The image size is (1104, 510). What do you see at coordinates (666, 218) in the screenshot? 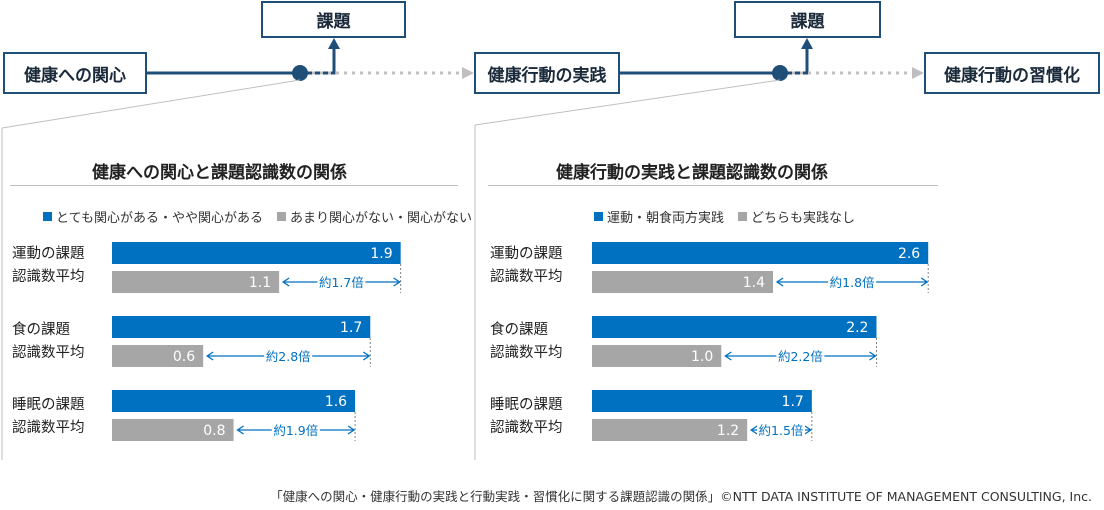
I see `legend-label: 運動・朝食両方実践` at bounding box center [666, 218].